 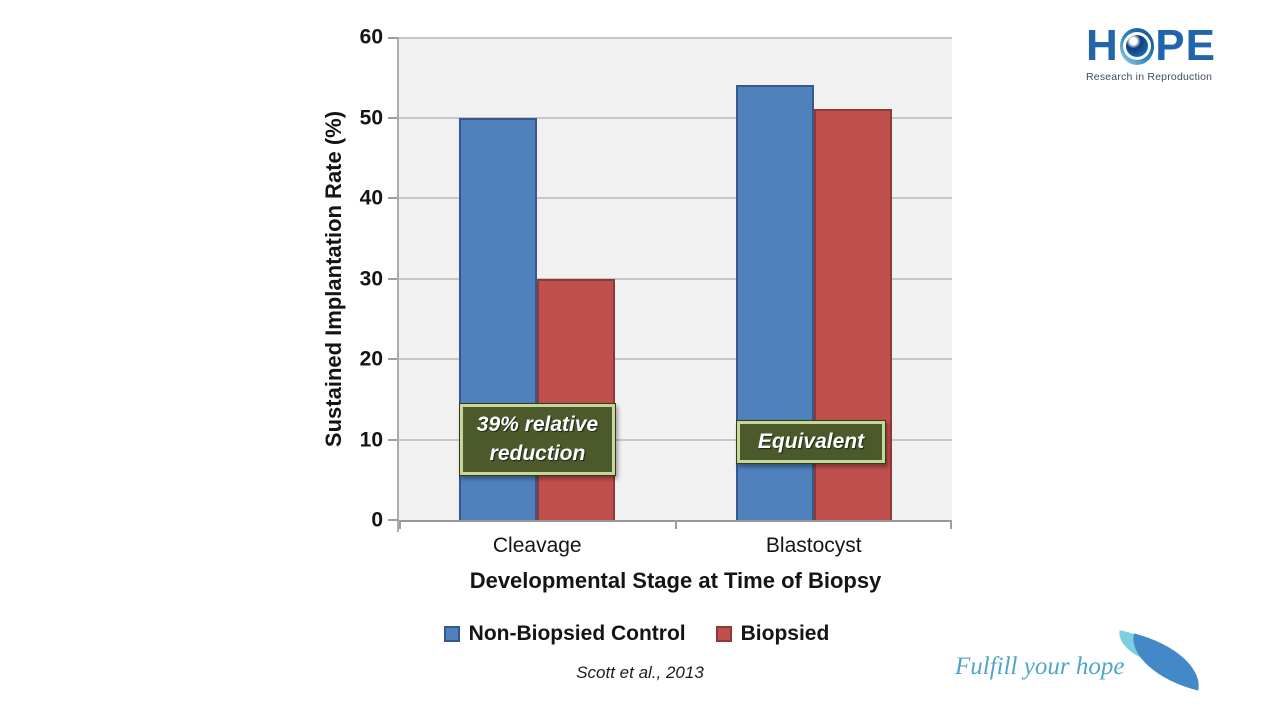 I want to click on y-tick-label-40: 40, so click(x=371, y=198).